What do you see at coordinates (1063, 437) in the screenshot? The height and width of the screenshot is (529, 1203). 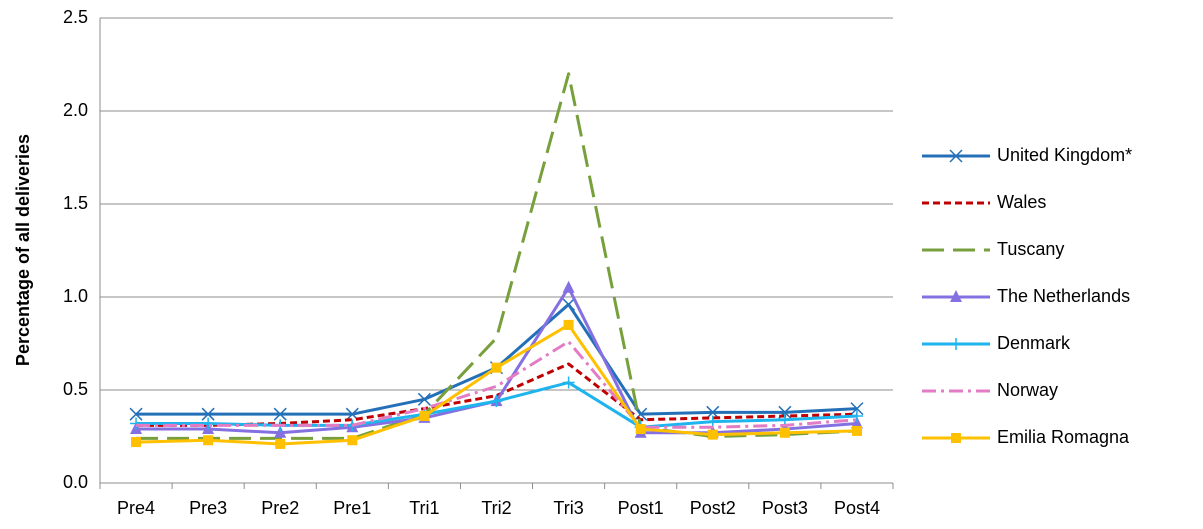 I see `legend-label: Emilia Romagna` at bounding box center [1063, 437].